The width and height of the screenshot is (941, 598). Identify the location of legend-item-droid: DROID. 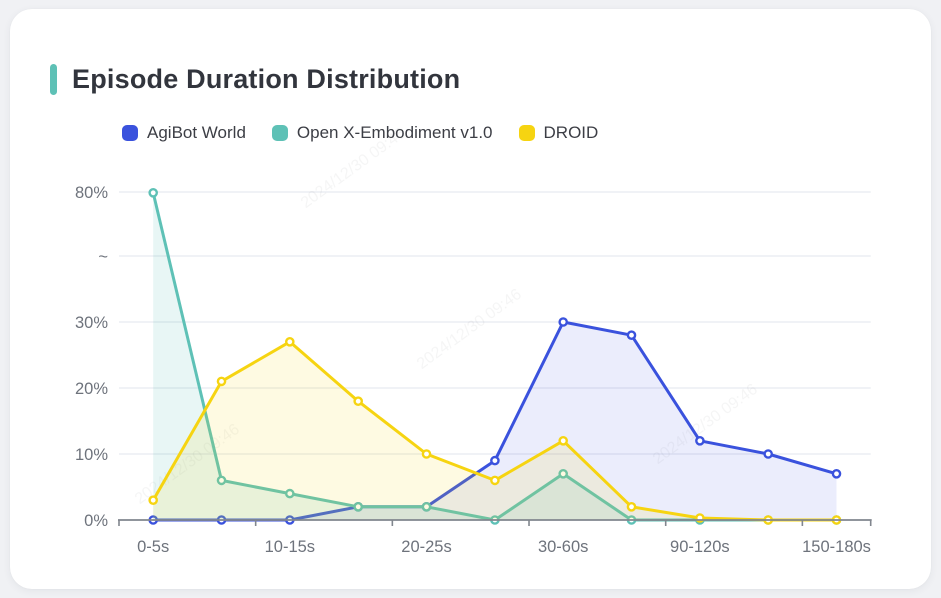
(558, 133).